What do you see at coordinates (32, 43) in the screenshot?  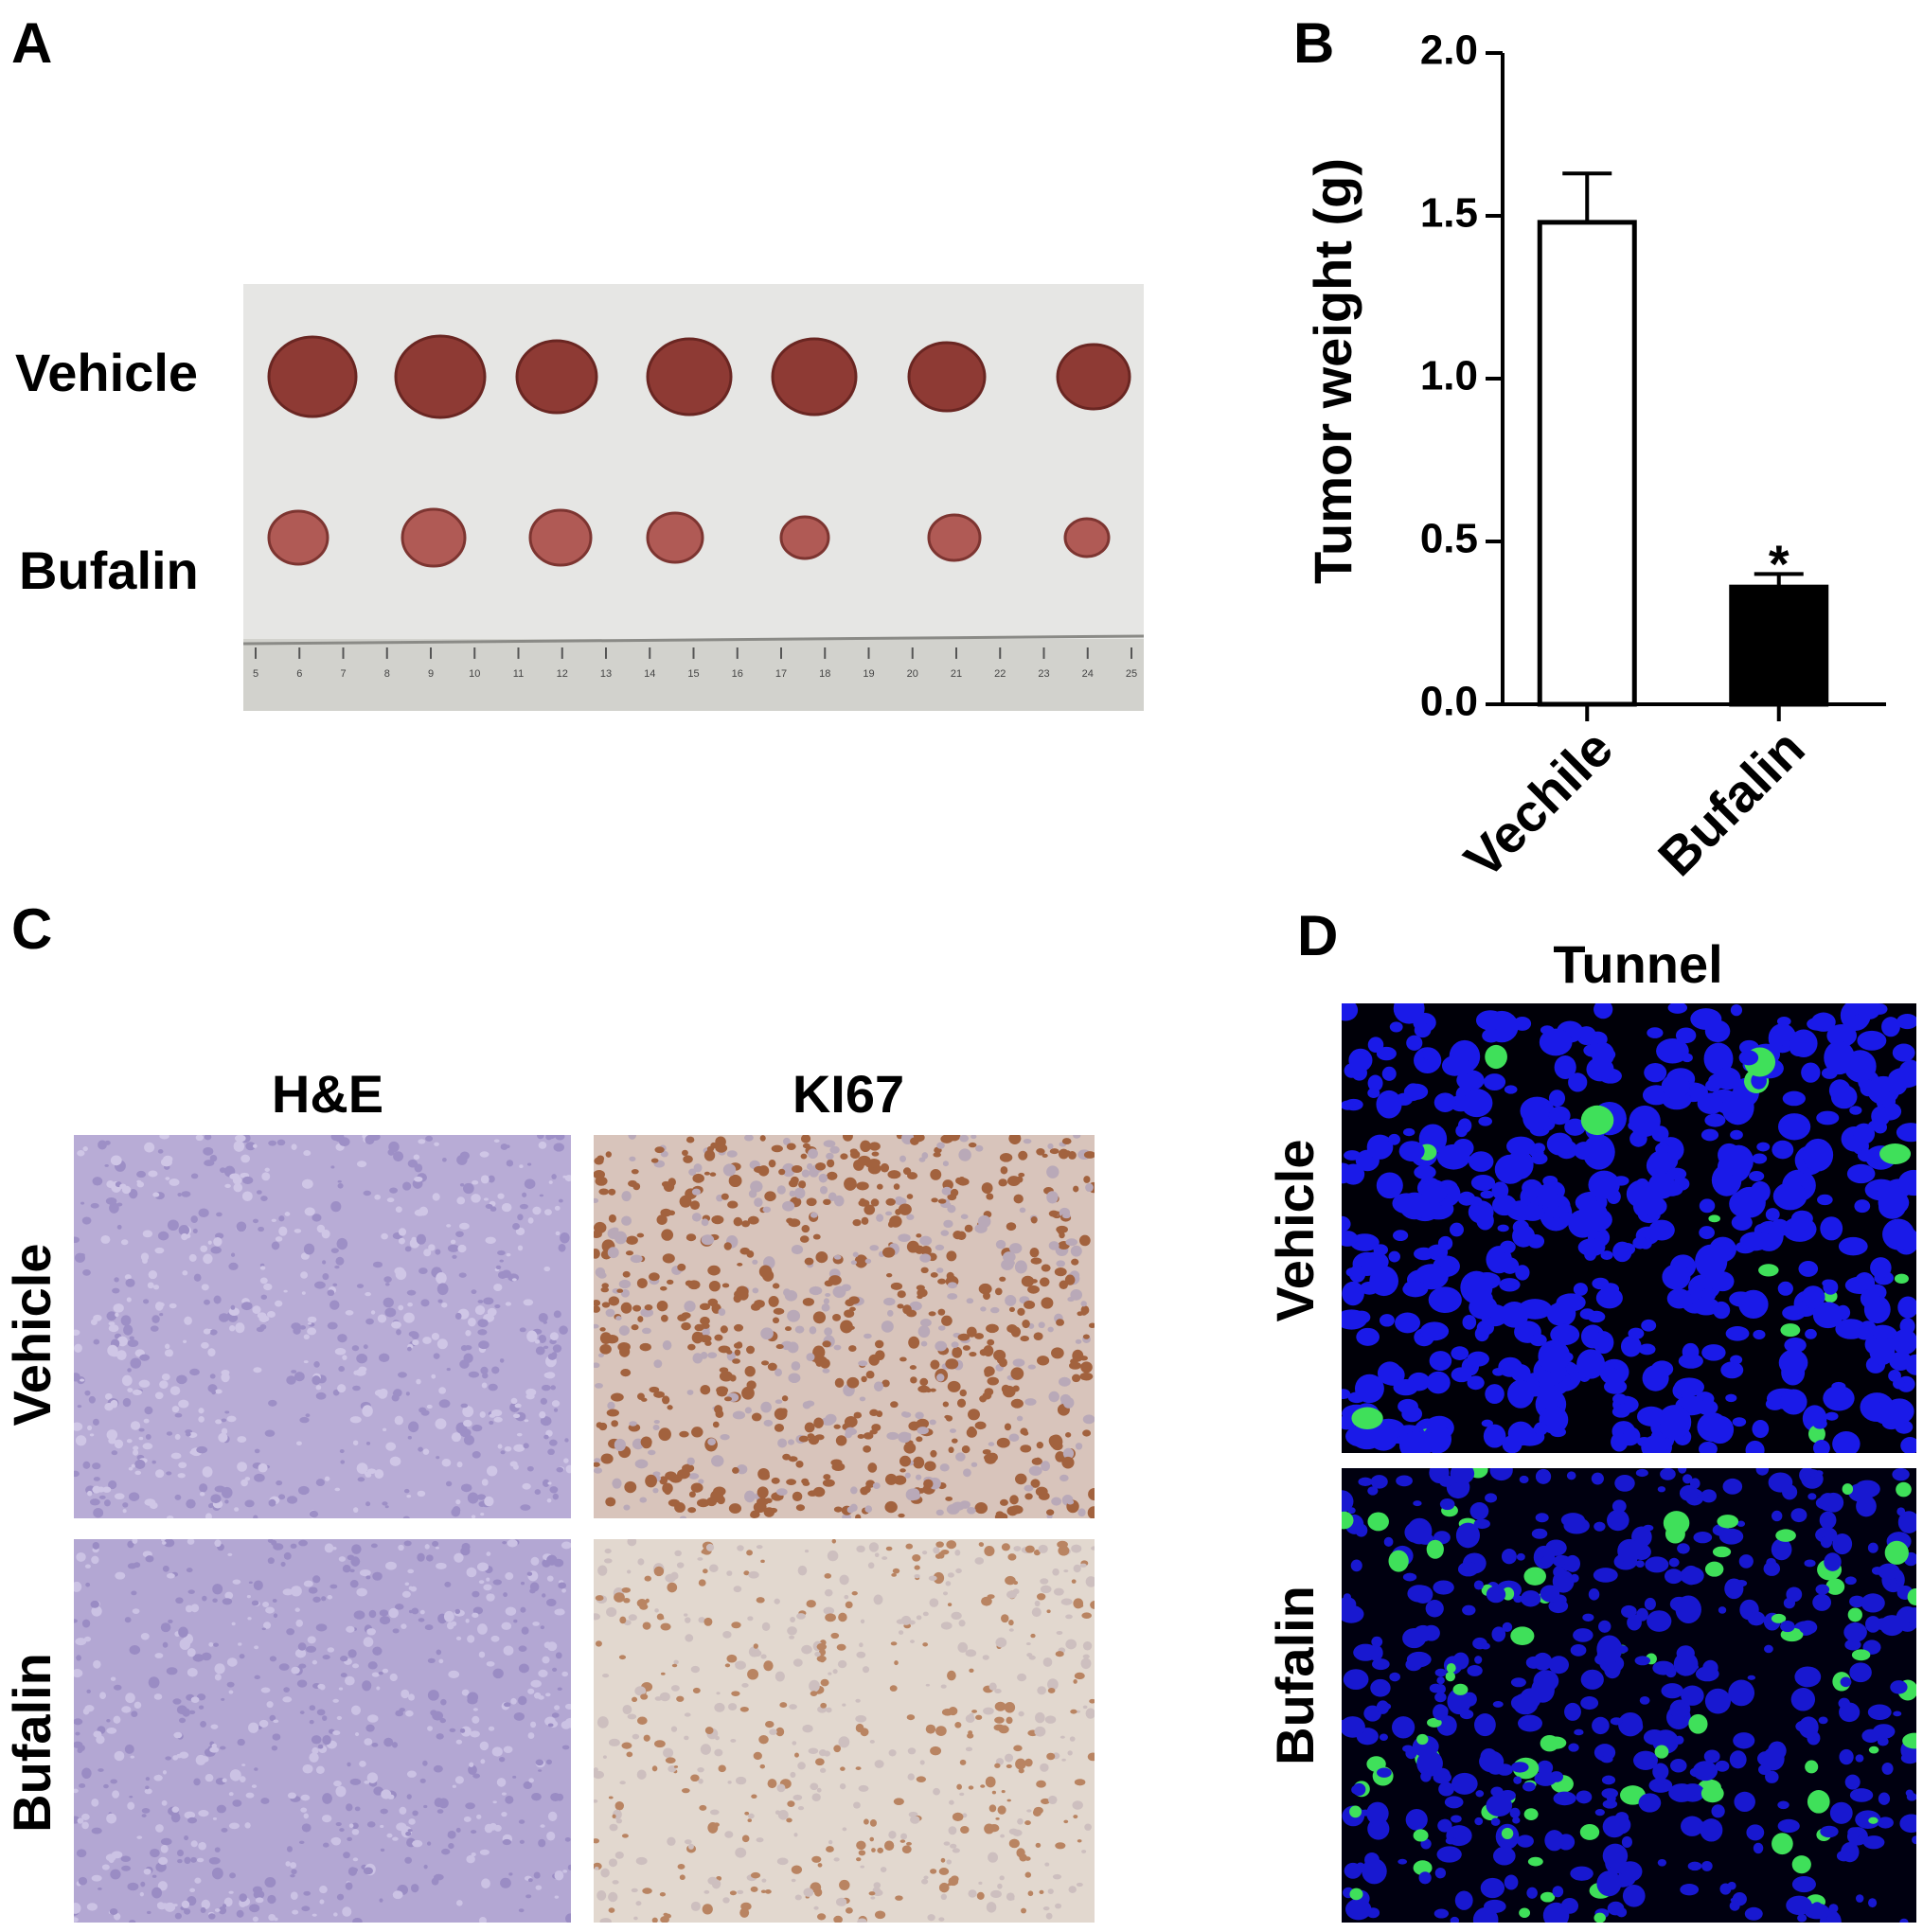 I see `panel-label: A` at bounding box center [32, 43].